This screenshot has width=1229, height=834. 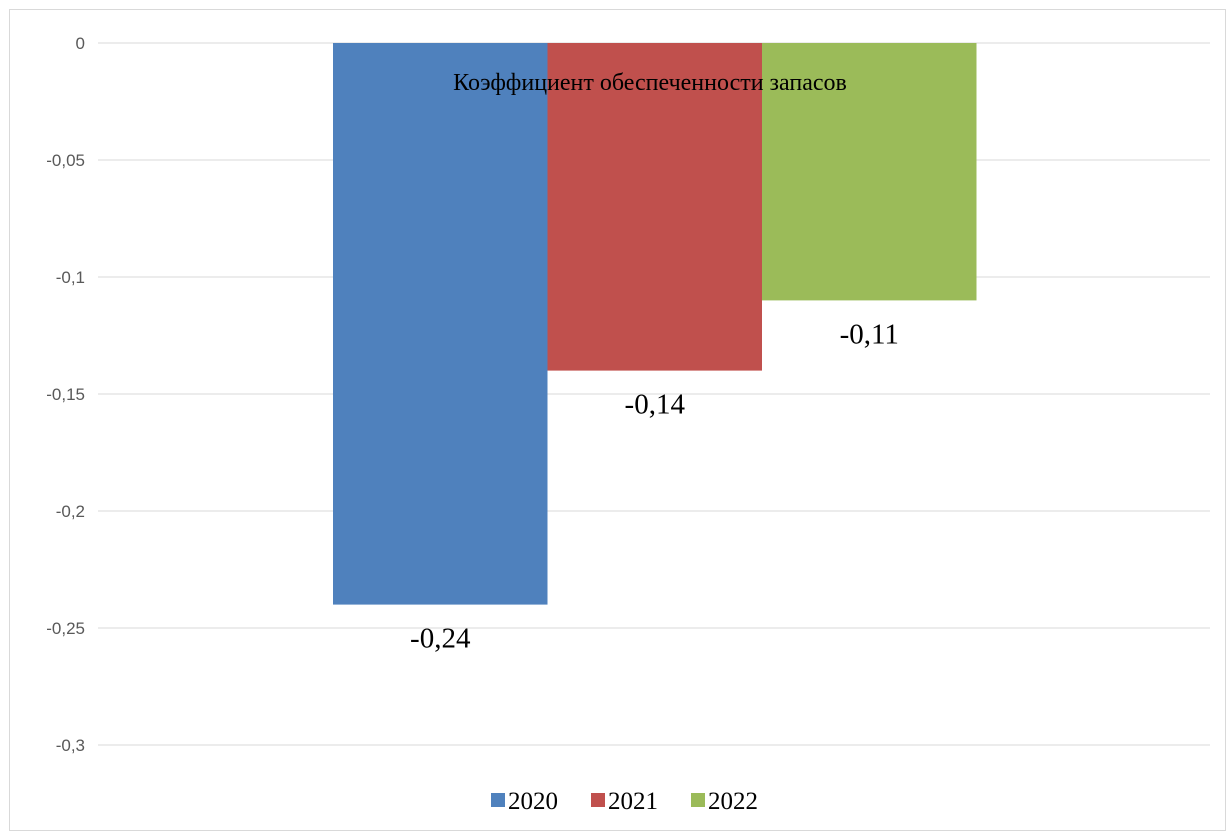 I want to click on y-tick-label: -0,1, so click(x=70, y=277).